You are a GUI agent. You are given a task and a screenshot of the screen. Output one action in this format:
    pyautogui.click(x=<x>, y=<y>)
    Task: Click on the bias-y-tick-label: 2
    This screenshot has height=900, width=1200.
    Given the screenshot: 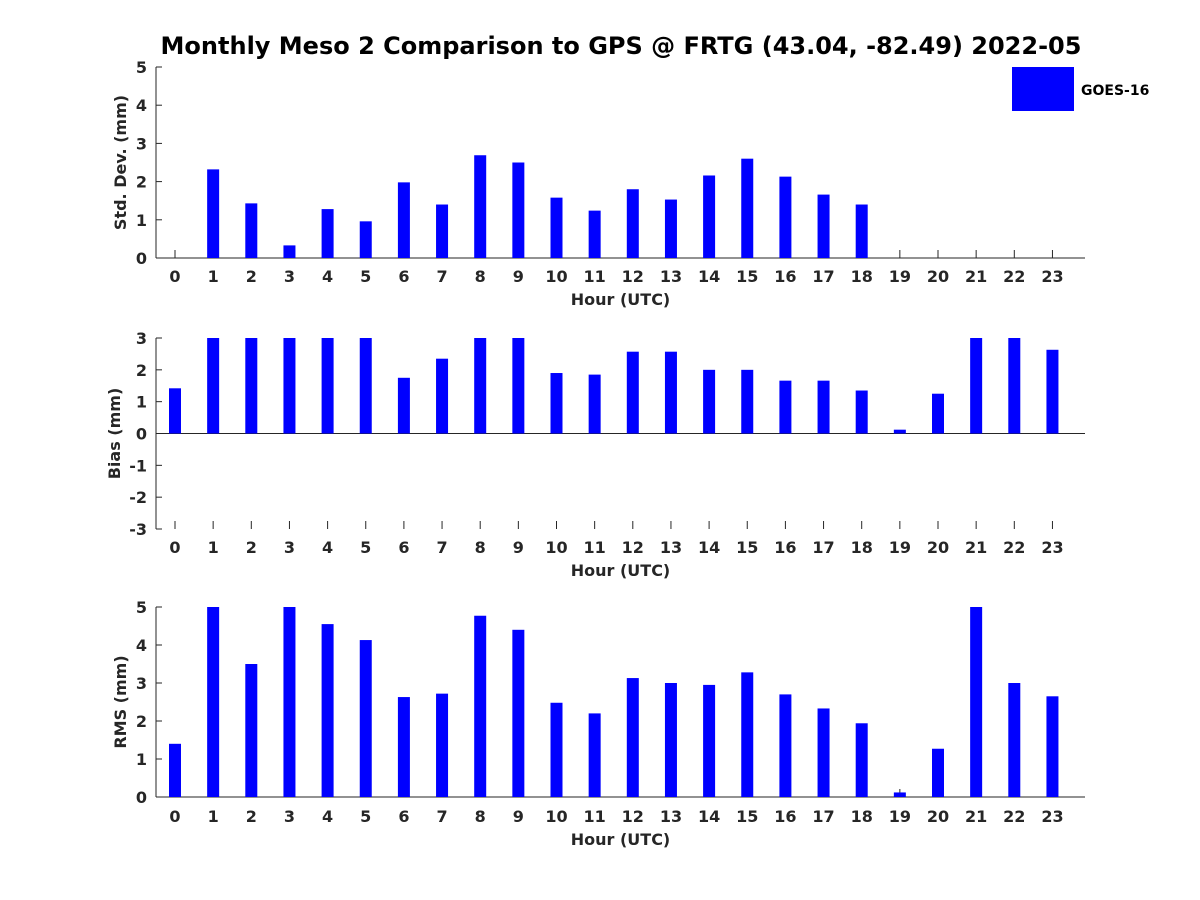 What is the action you would take?
    pyautogui.click(x=141, y=370)
    